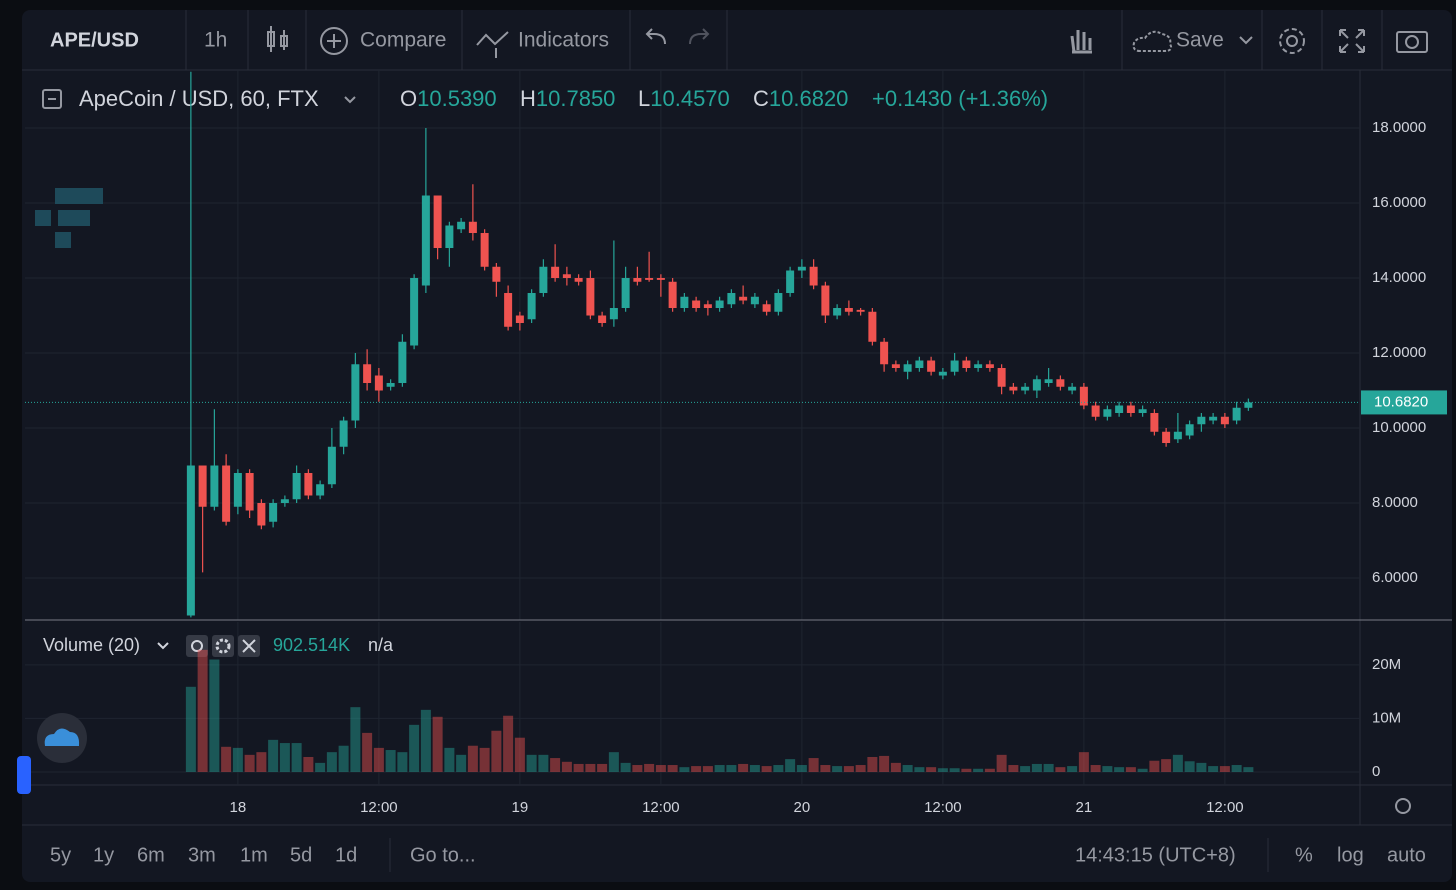 This screenshot has width=1456, height=890. What do you see at coordinates (215, 40) in the screenshot?
I see `interval: 1h` at bounding box center [215, 40].